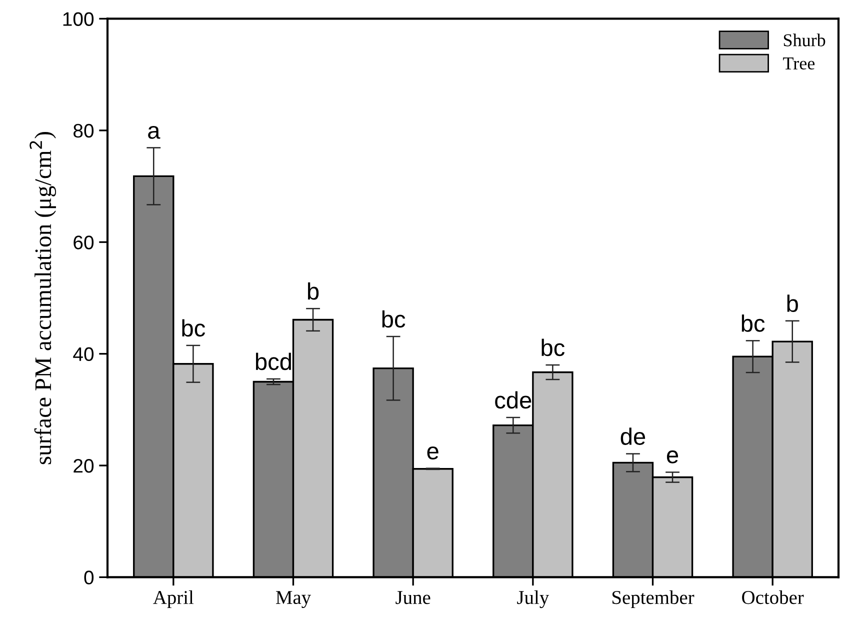  What do you see at coordinates (84, 243) in the screenshot?
I see `y-tick-label: 60` at bounding box center [84, 243].